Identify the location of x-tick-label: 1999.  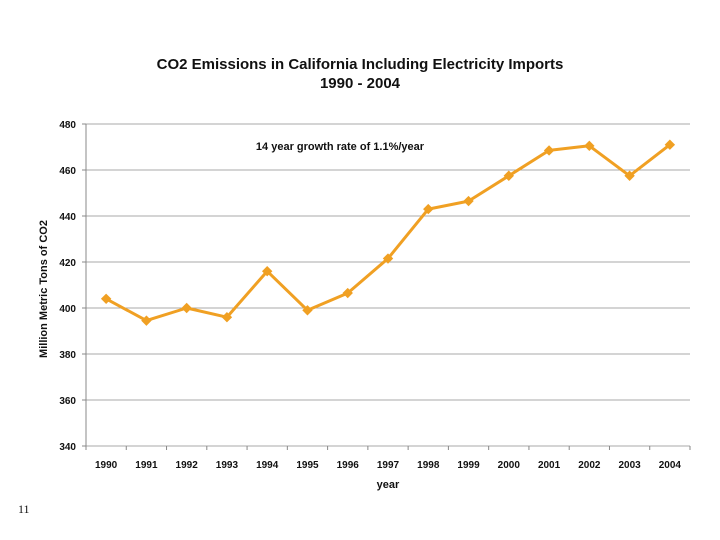
(468, 465).